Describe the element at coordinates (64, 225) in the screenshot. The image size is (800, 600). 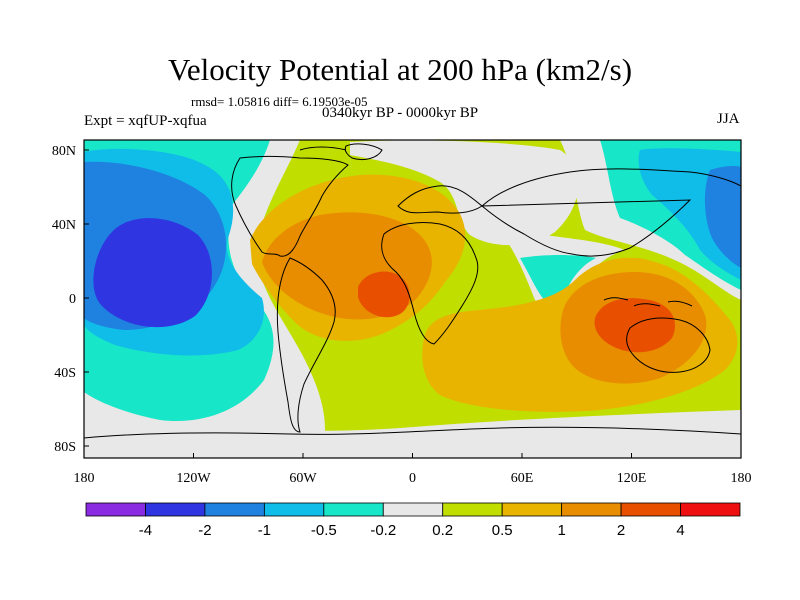
I see `lat-tick-label: 40N` at that location.